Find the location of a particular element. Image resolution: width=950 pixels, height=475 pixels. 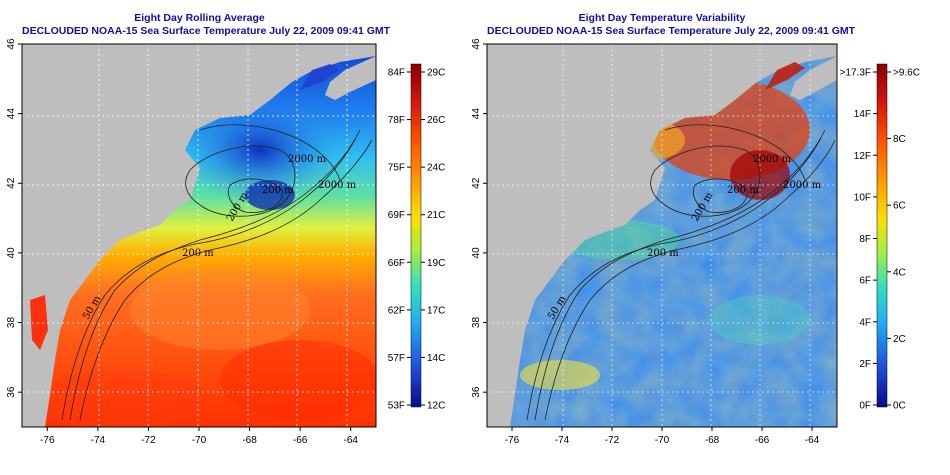

left-gulf-stream-core is located at coordinates (298, 380).